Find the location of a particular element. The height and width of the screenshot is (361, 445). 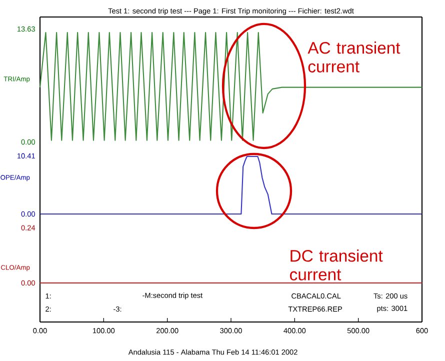

annotation: AC transient current is located at coordinates (354, 57).